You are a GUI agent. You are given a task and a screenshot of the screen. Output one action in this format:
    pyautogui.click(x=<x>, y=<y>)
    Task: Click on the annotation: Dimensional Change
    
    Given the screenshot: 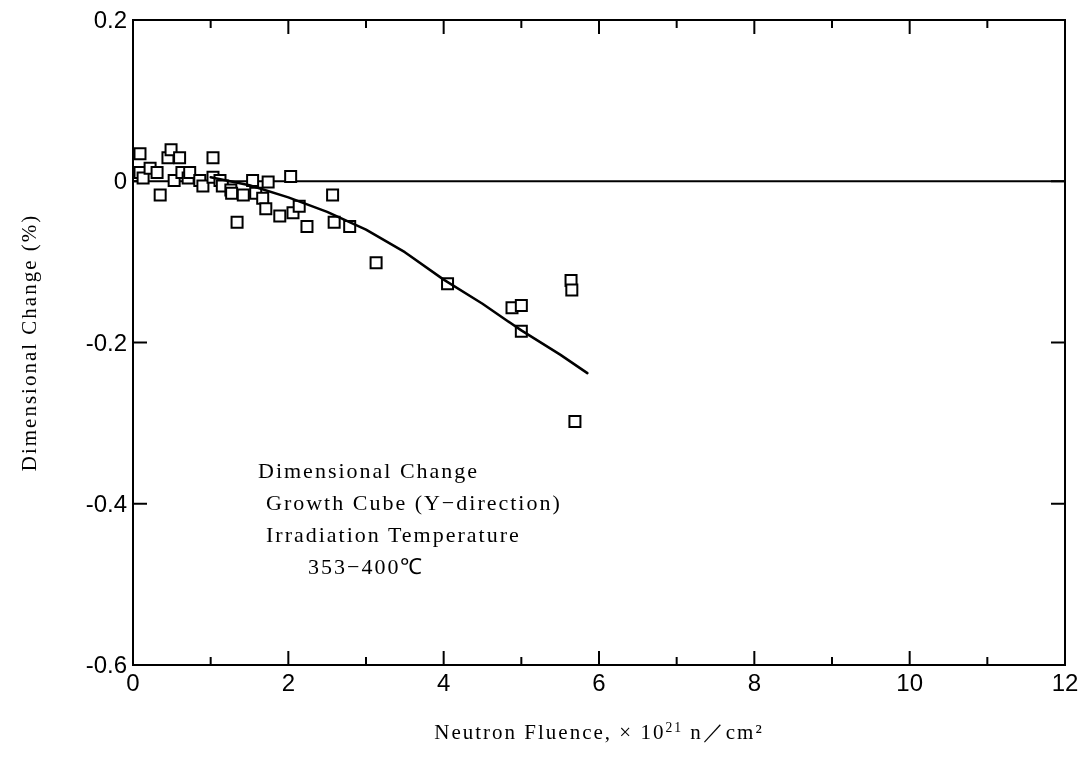 What is the action you would take?
    pyautogui.click(x=369, y=470)
    